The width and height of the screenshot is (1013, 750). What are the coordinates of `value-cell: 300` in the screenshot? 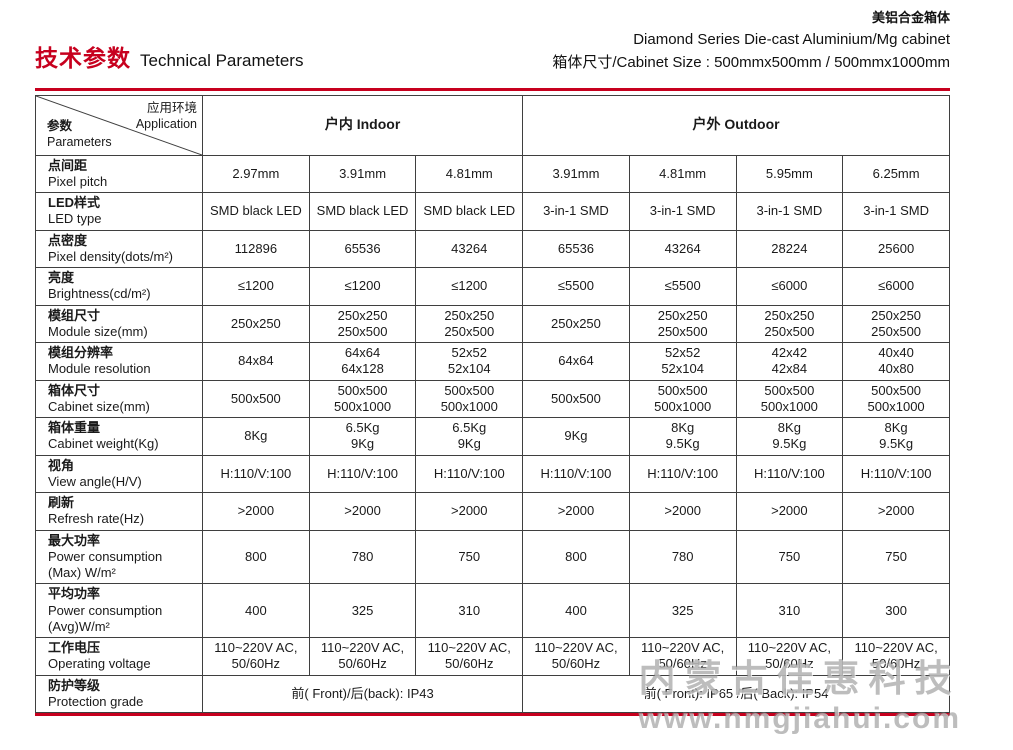 It's located at (896, 611).